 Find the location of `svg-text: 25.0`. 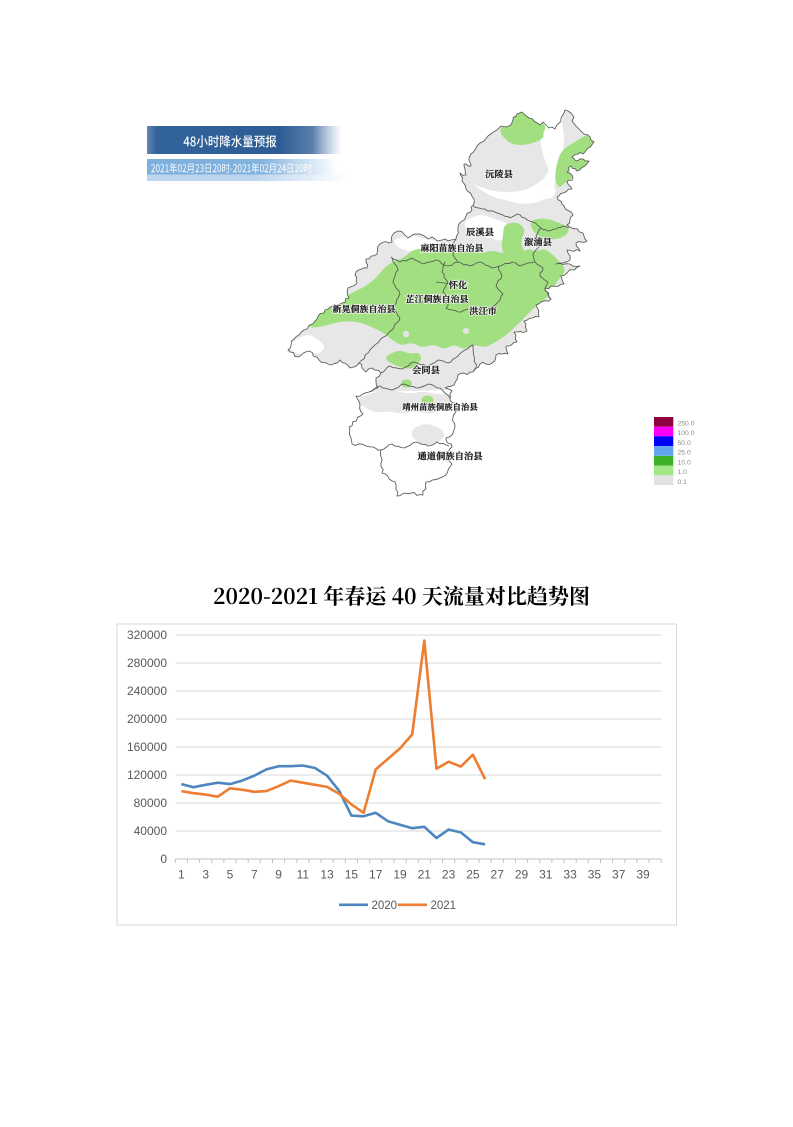

svg-text: 25.0 is located at coordinates (684, 453).